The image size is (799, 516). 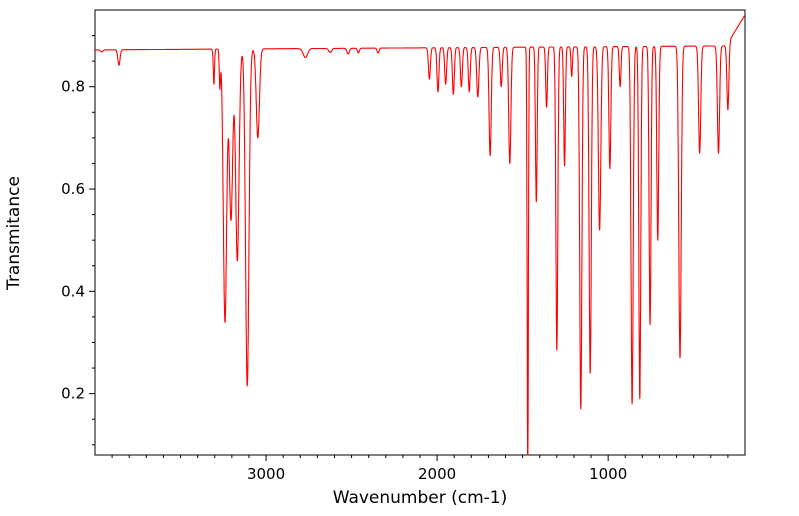 What do you see at coordinates (266, 474) in the screenshot?
I see `x-tick-label: 3000` at bounding box center [266, 474].